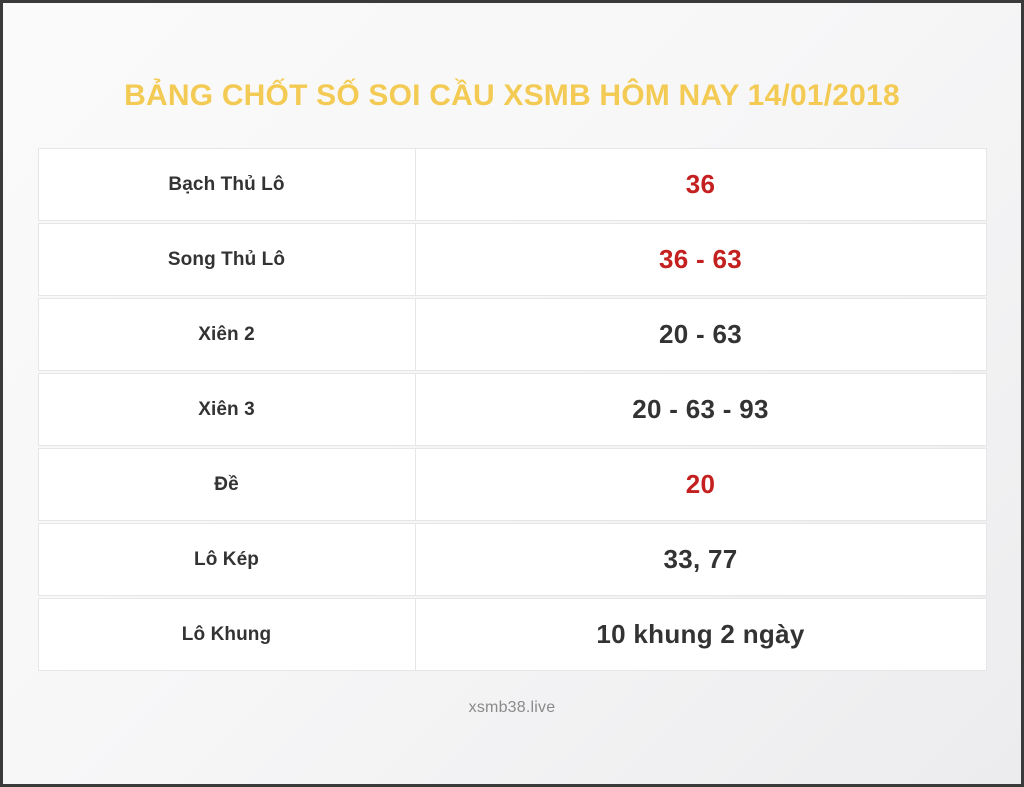 This screenshot has height=787, width=1024. Describe the element at coordinates (700, 334) in the screenshot. I see `row-value: 20 - 63` at that location.